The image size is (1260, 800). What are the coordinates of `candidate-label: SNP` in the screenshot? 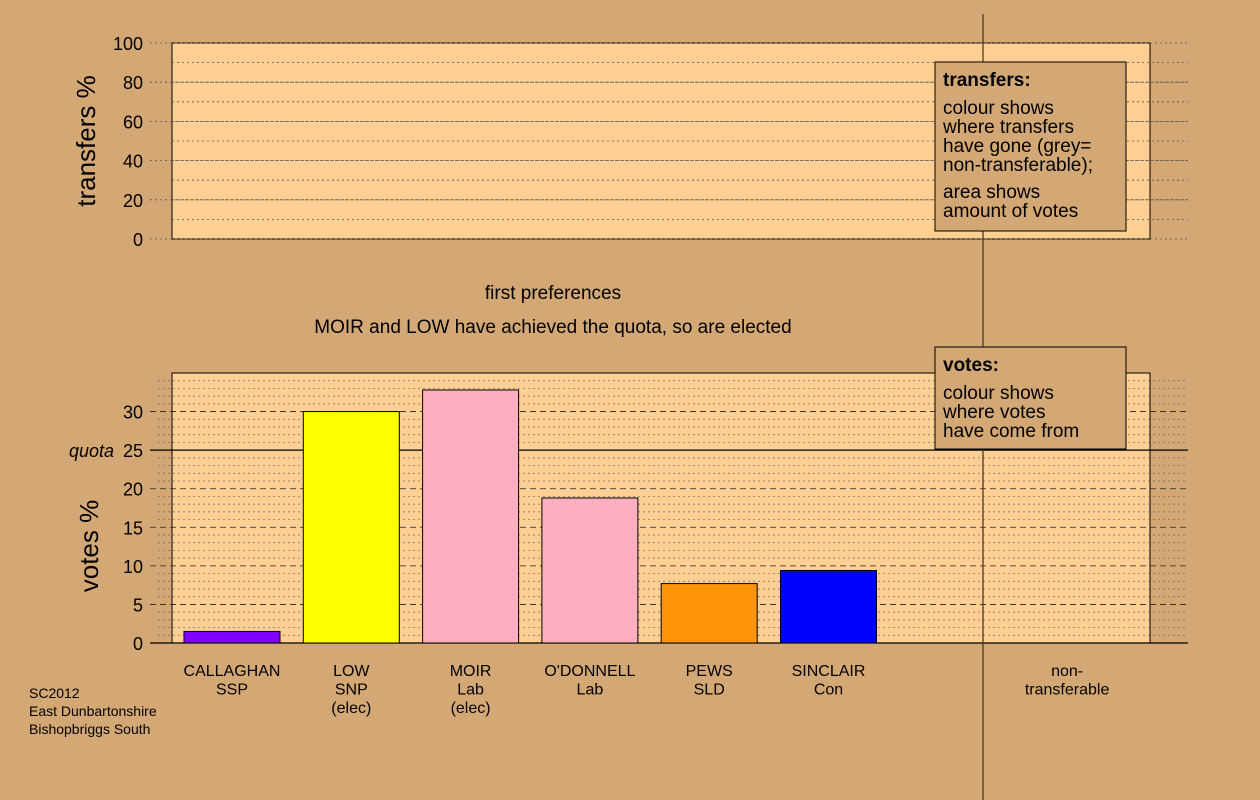 It's located at (351, 690).